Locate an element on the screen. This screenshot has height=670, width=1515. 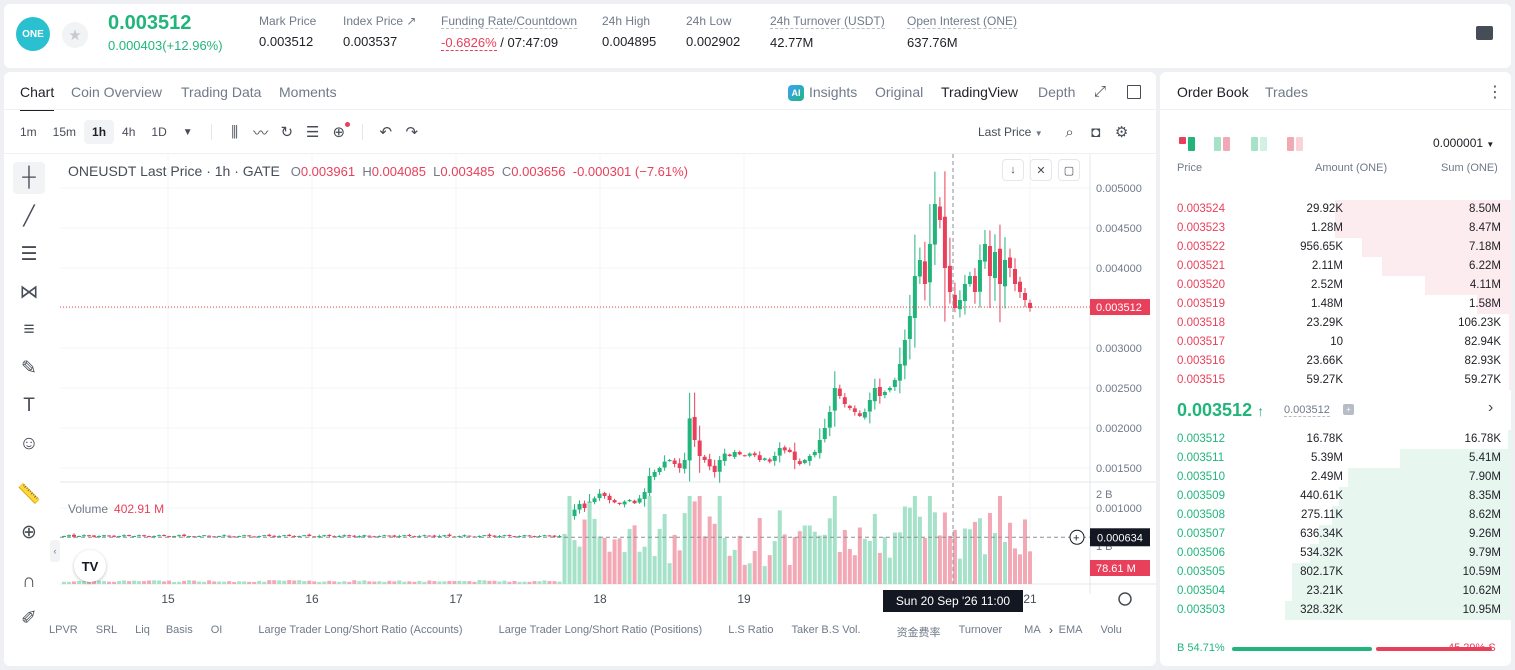
indicator-item: EMA is located at coordinates (1070, 630).